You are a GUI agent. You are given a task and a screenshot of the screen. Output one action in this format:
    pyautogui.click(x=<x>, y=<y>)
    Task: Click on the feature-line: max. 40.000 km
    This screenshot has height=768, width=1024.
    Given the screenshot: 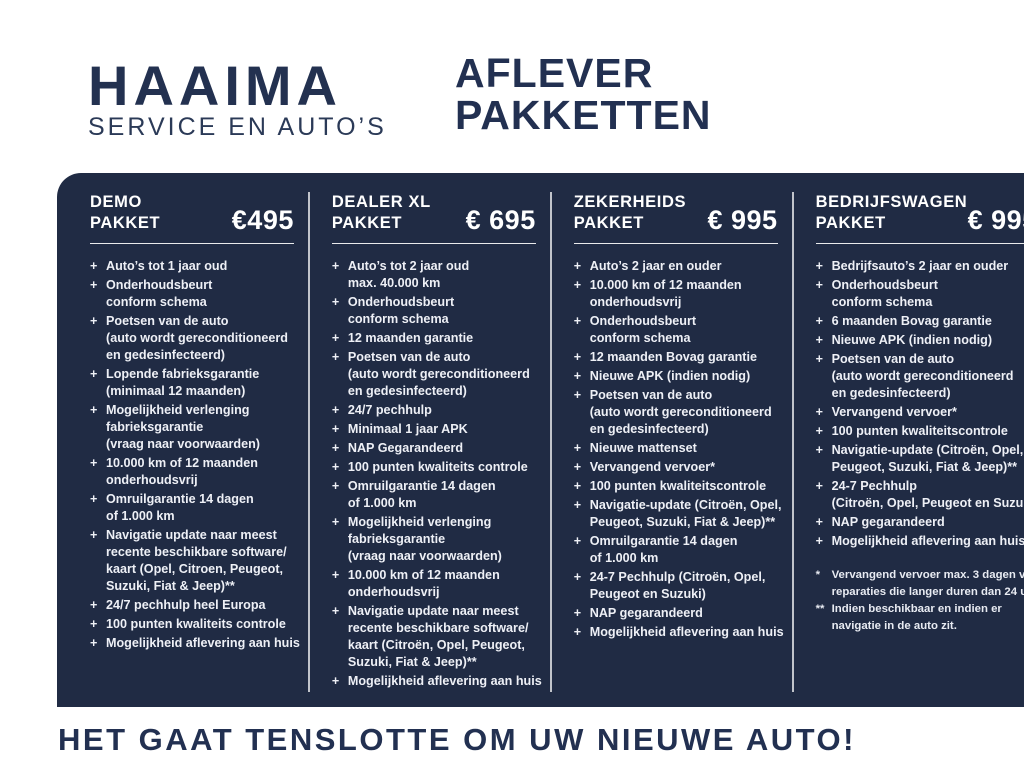 What is the action you would take?
    pyautogui.click(x=394, y=283)
    